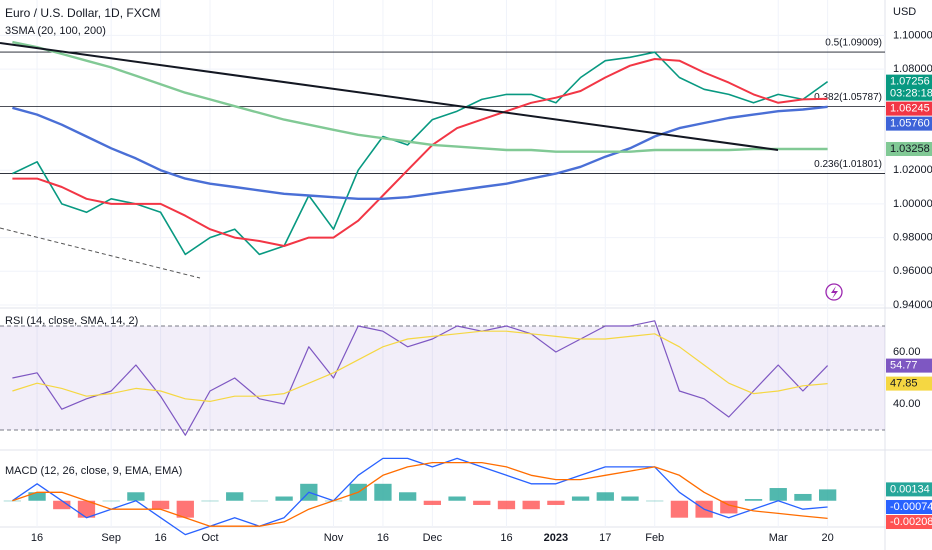 The image size is (932, 550). Describe the element at coordinates (55, 31) in the screenshot. I see `indicator-title: 3SMA (20, 100, 200)` at that location.